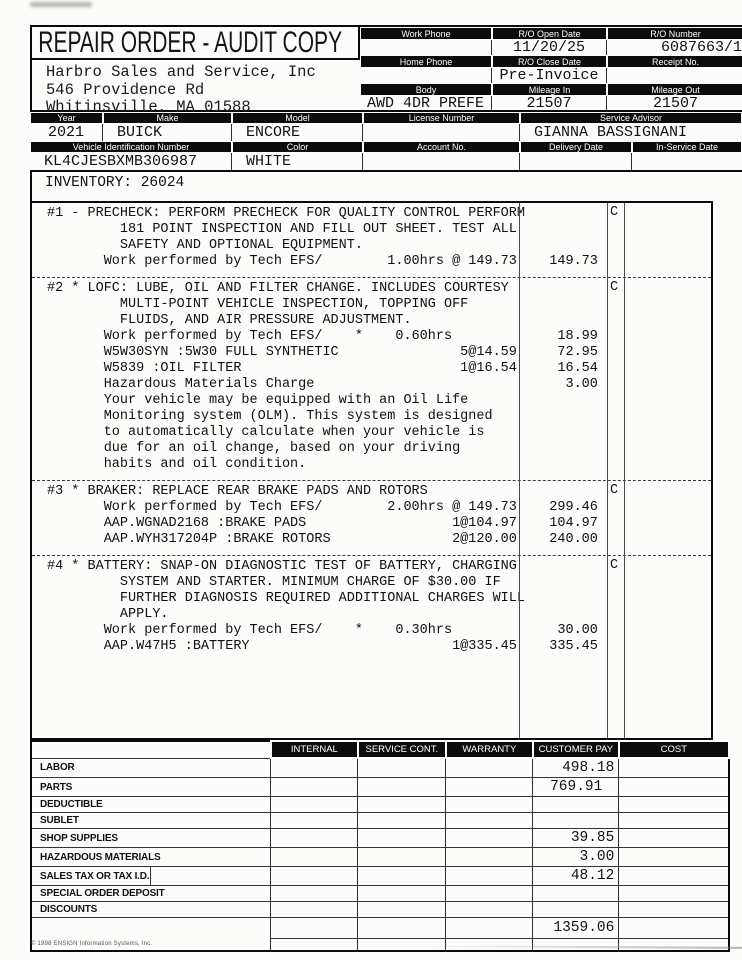 The image size is (742, 960). I want to click on service-cont-column-header: SERVICE CONT., so click(401, 749).